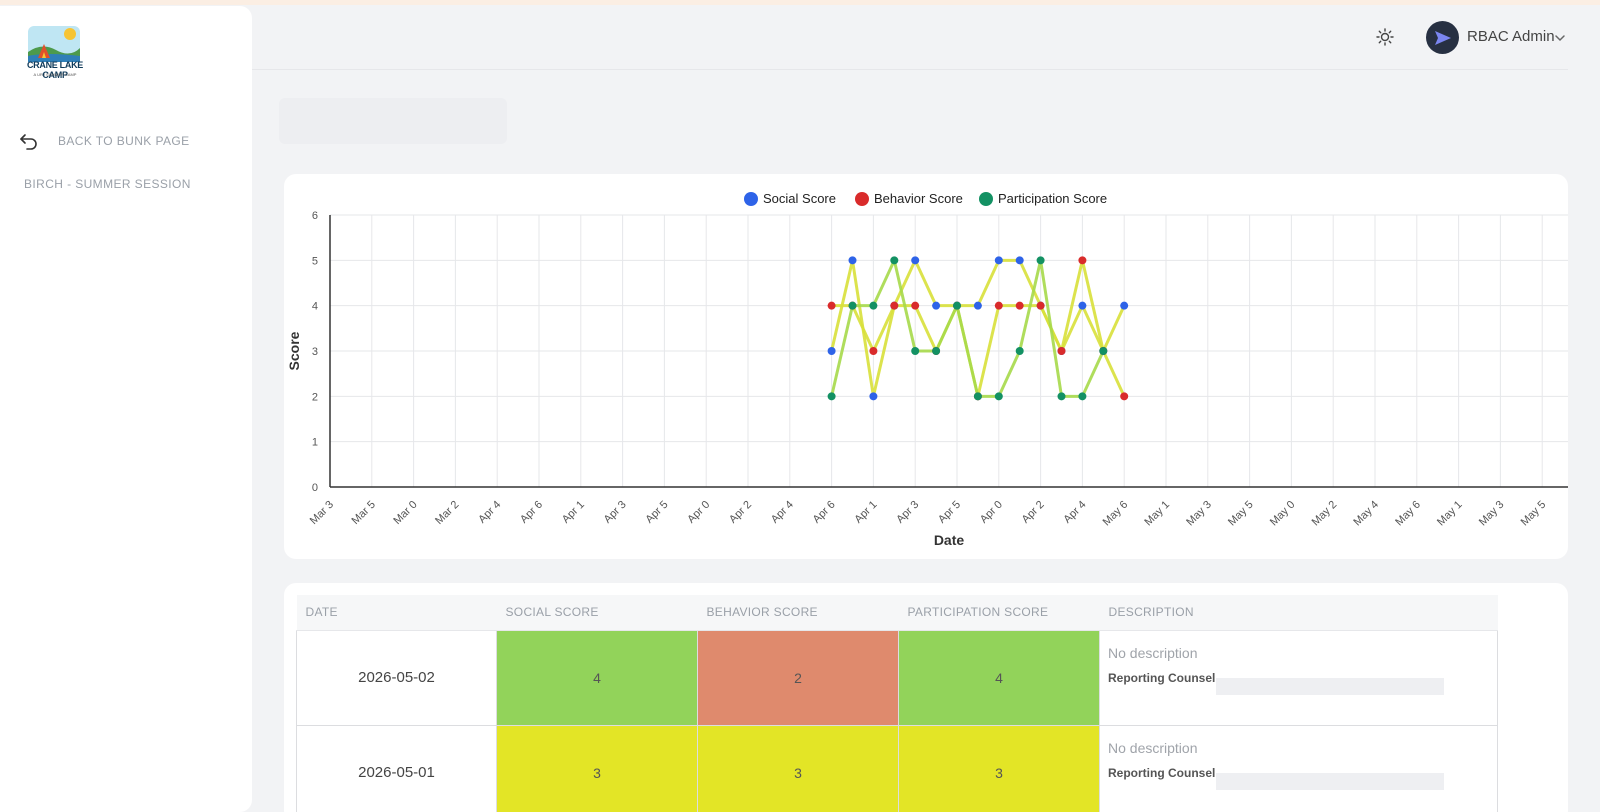 This screenshot has height=812, width=1600. What do you see at coordinates (322, 513) in the screenshot?
I see `x-tick-label: Mar 3` at bounding box center [322, 513].